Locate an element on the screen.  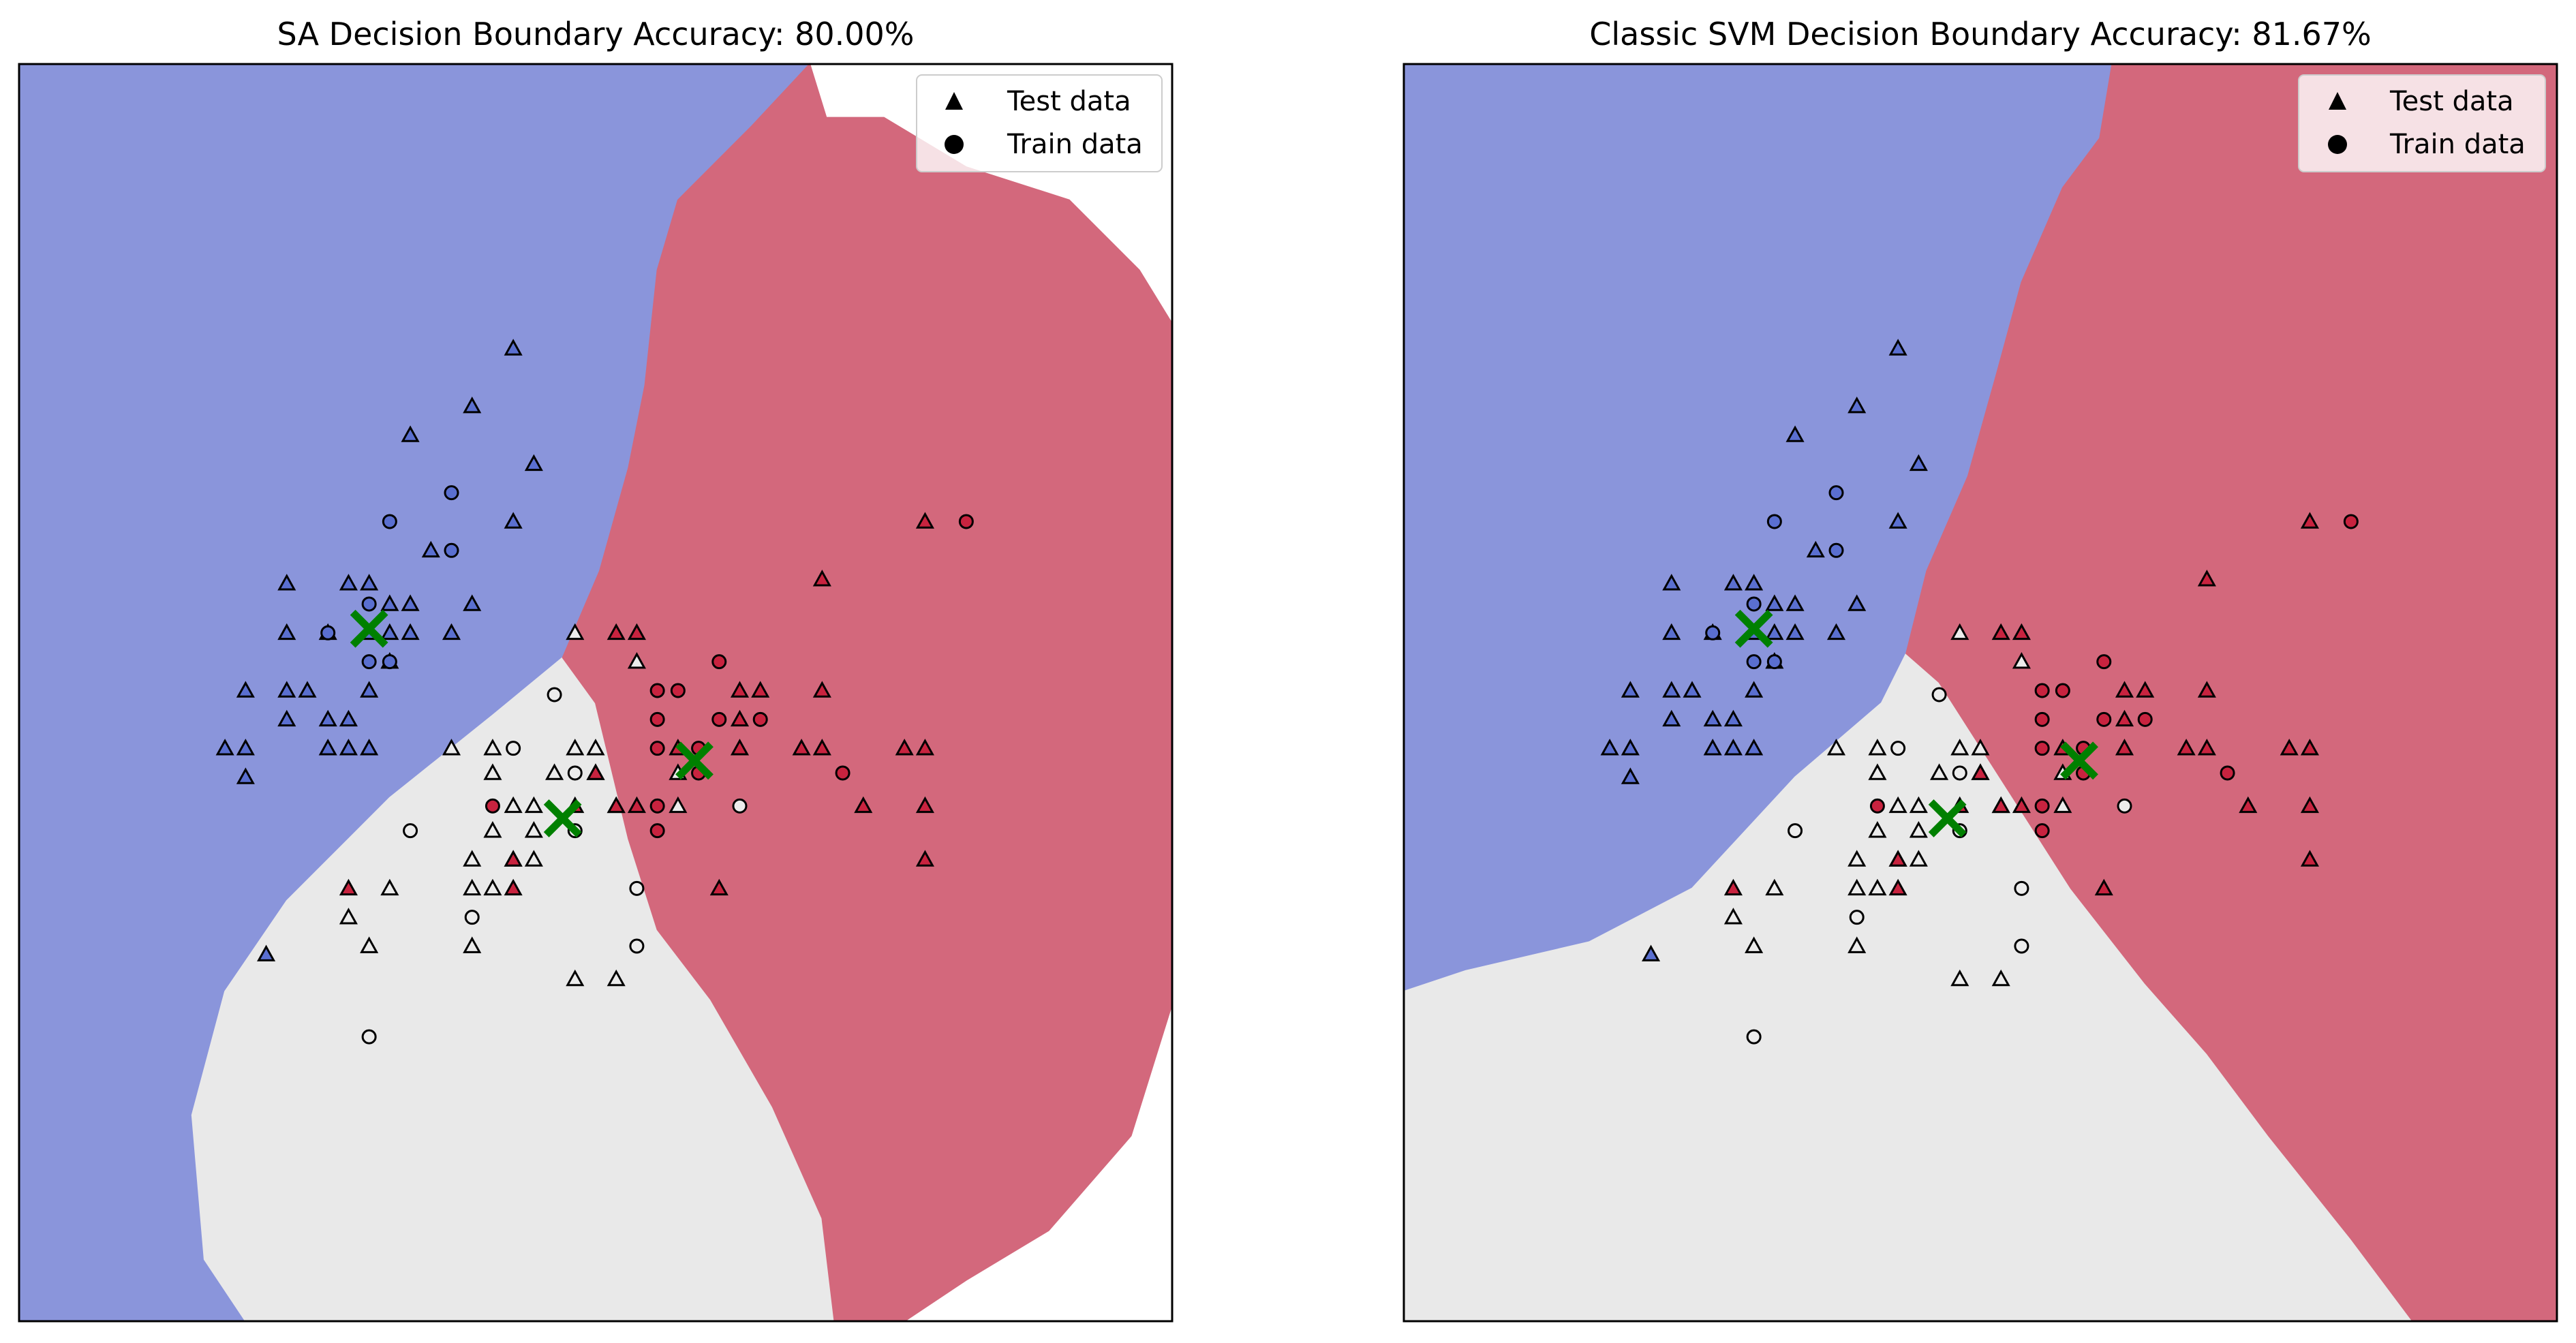
legend-box is located at coordinates (2422, 123).